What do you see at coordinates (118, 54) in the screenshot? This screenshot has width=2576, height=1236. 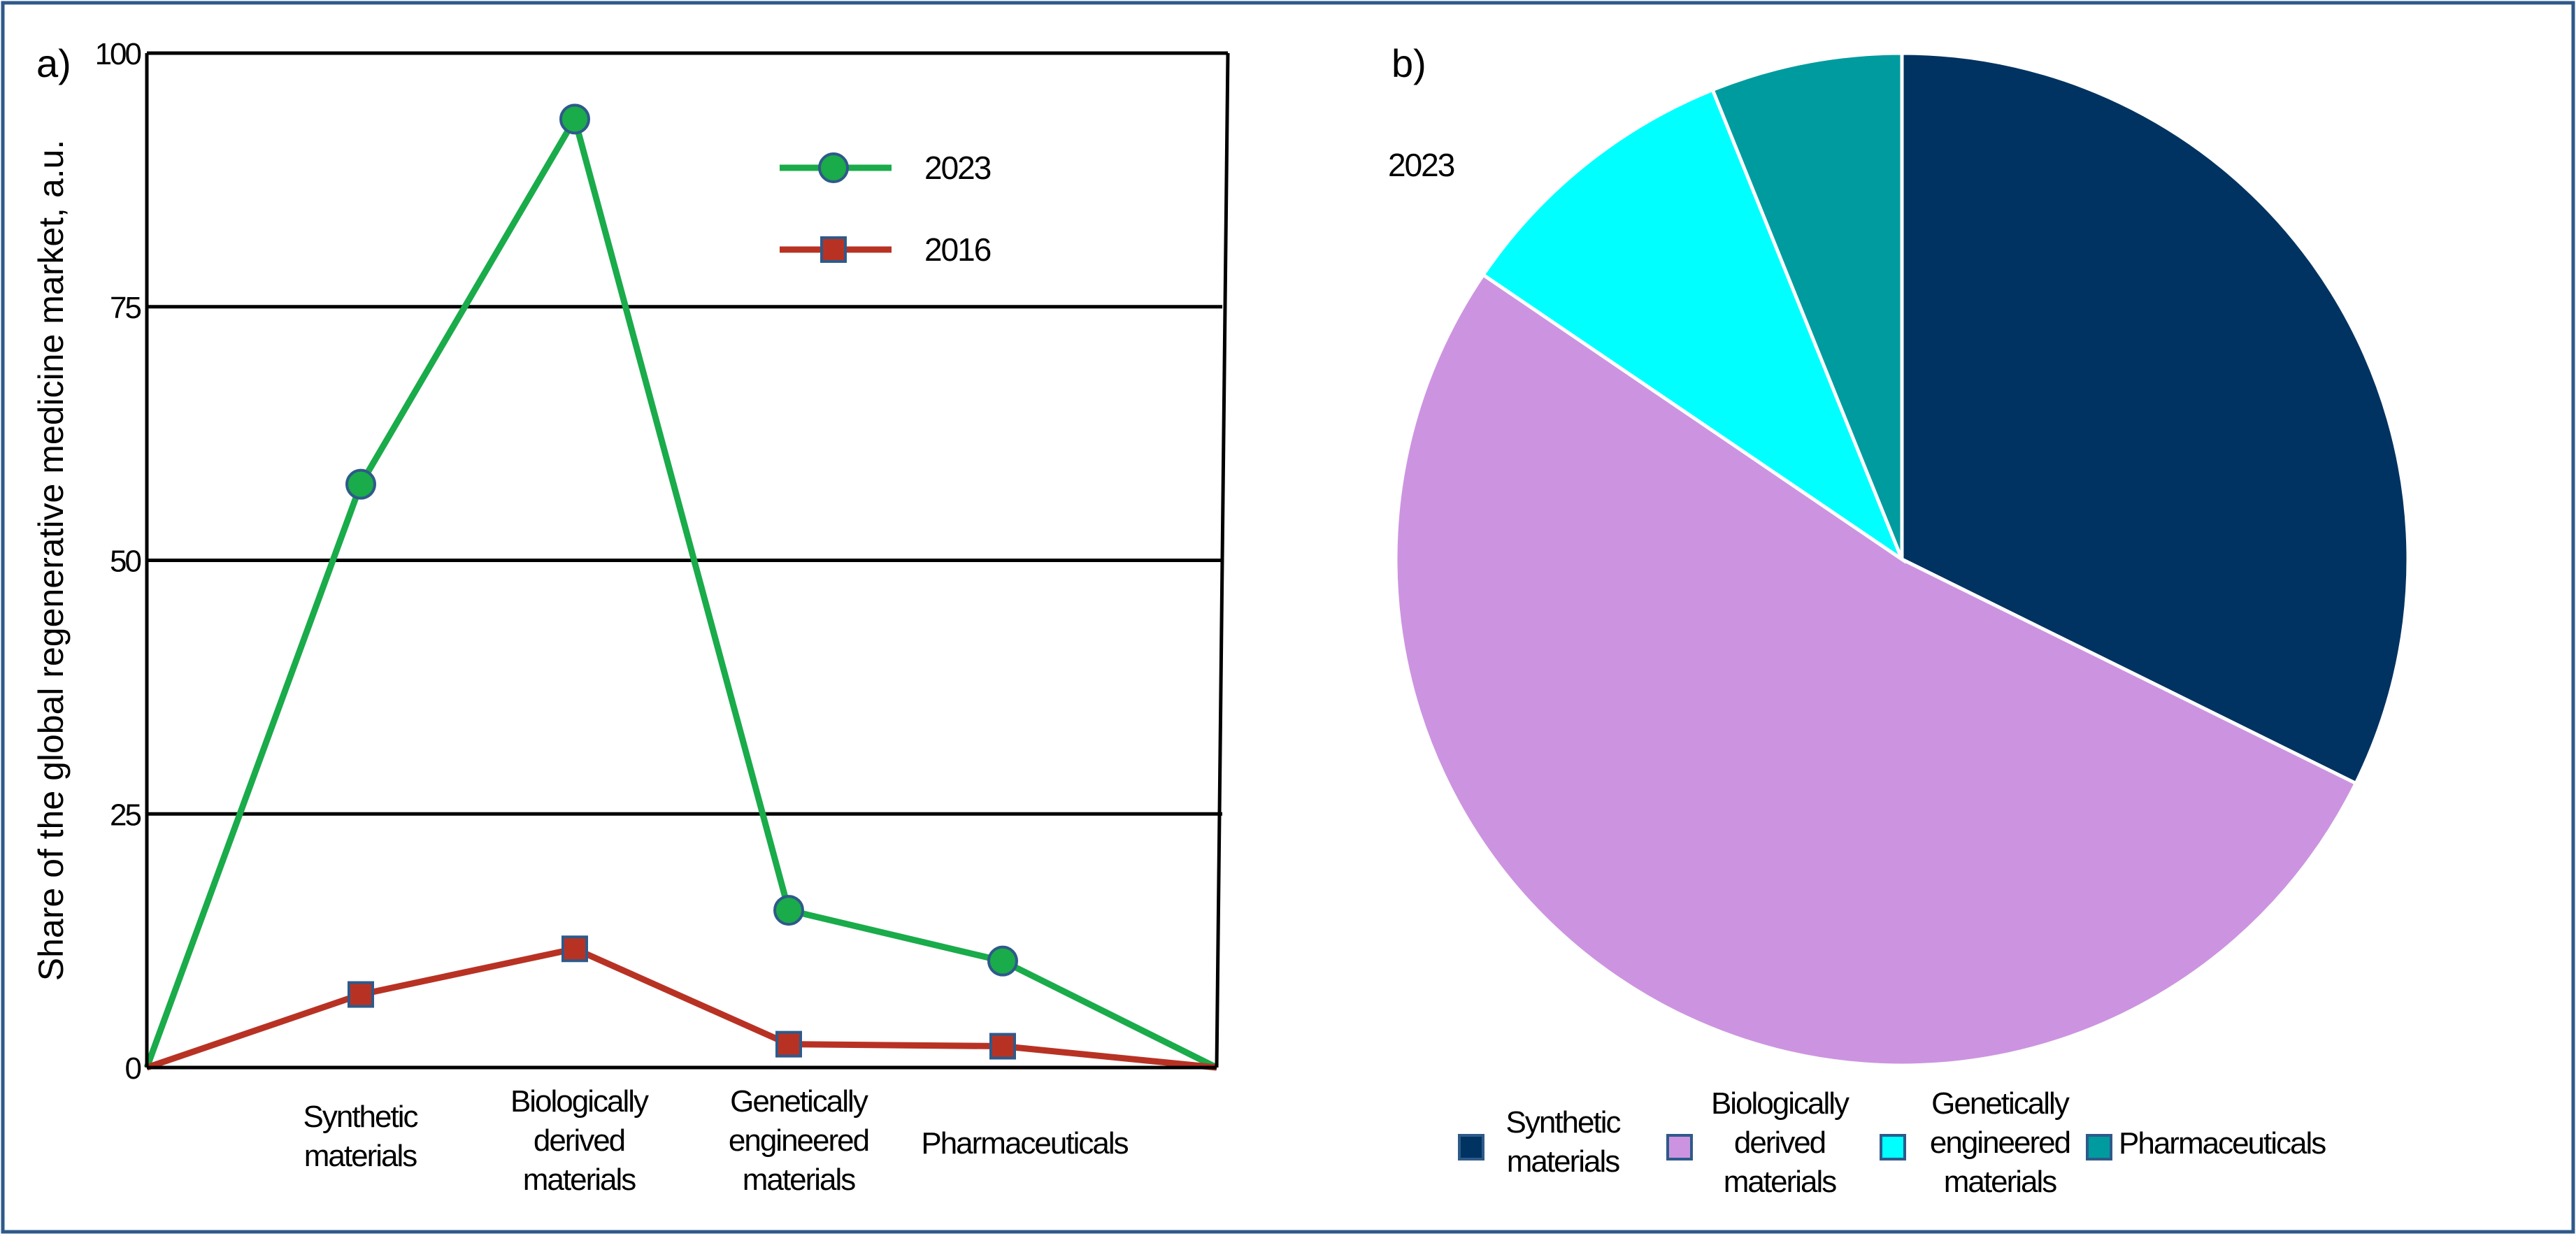 I see `y-tick-label: 100` at bounding box center [118, 54].